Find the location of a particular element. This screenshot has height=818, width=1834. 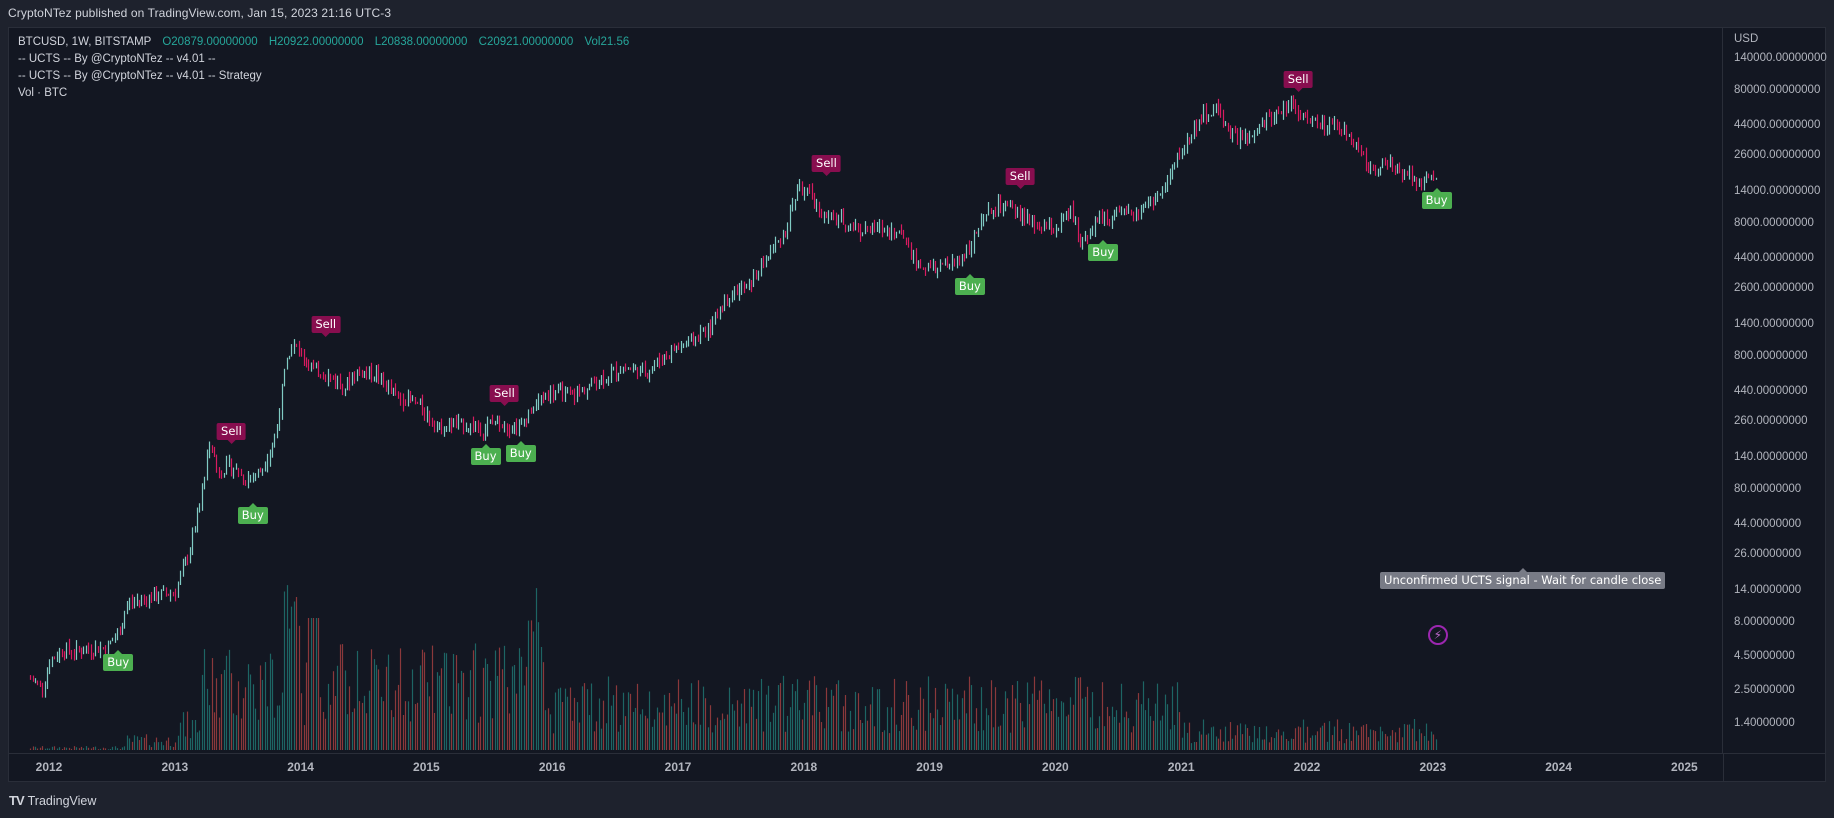

year-label: 2015 is located at coordinates (426, 767).